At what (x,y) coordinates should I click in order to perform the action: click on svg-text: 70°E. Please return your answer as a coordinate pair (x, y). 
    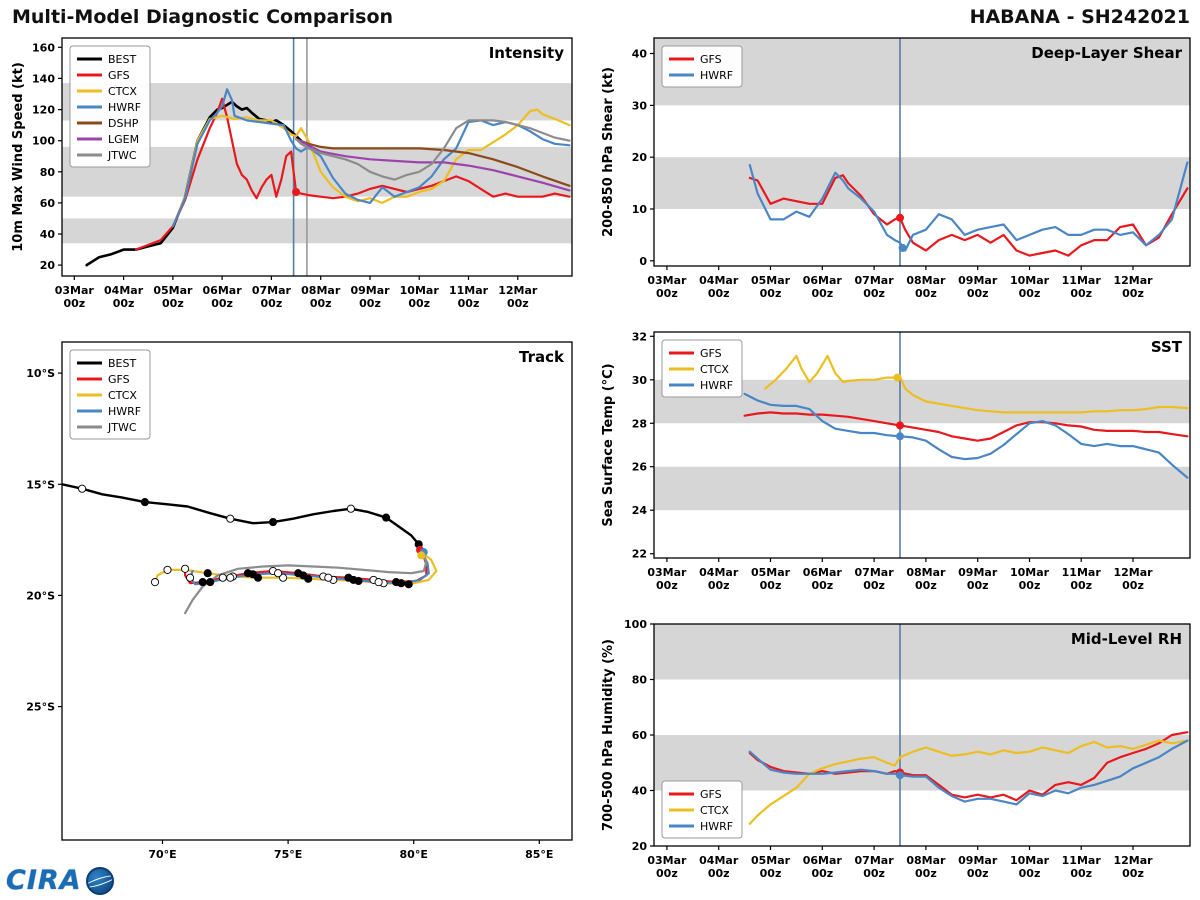
    Looking at the image, I should click on (162, 854).